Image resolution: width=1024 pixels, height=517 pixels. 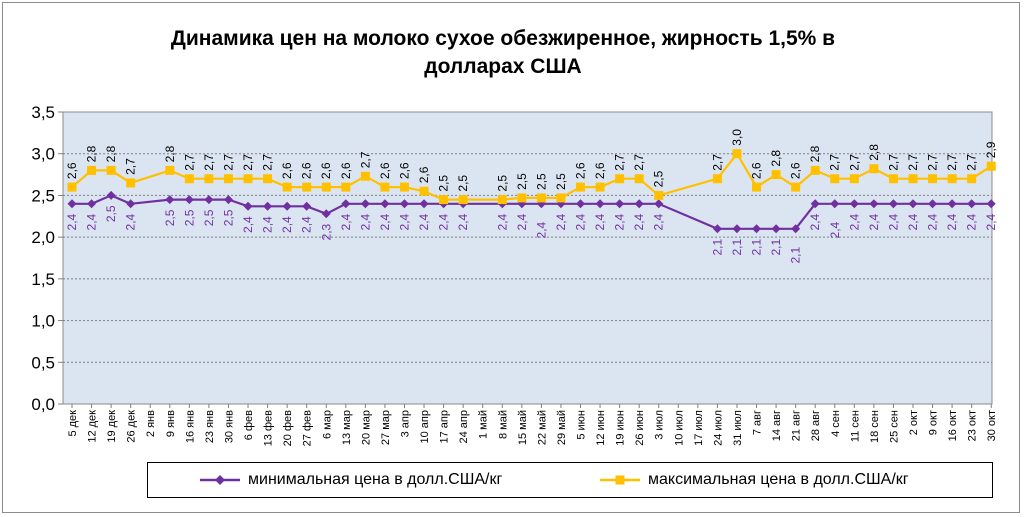 What do you see at coordinates (43, 112) in the screenshot?
I see `y-tick-label: 3,5` at bounding box center [43, 112].